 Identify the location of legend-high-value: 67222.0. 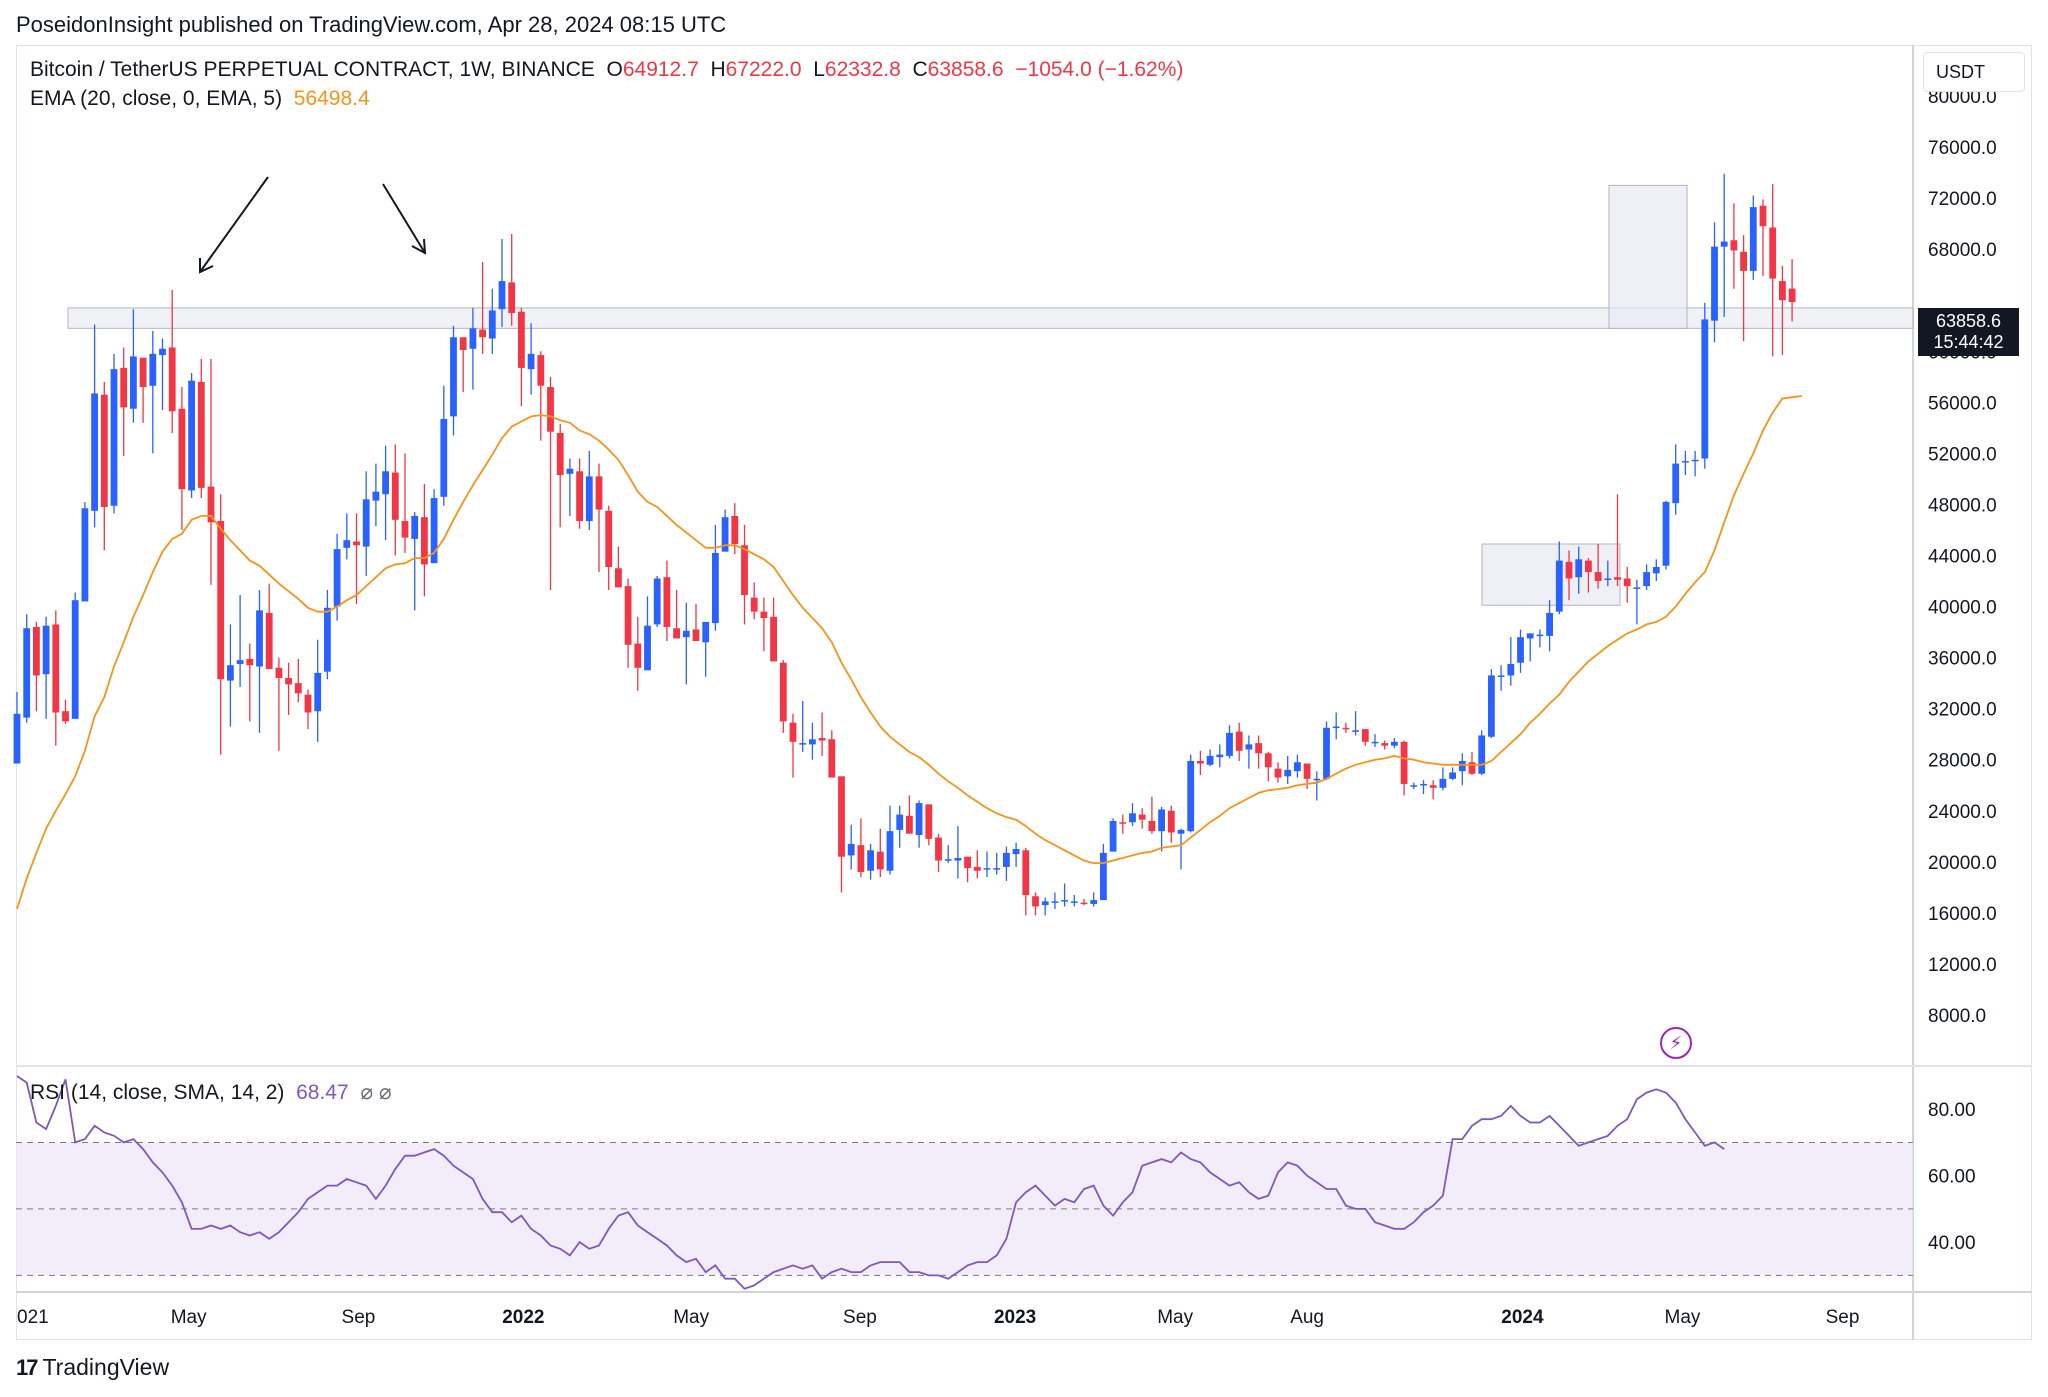
(763, 69).